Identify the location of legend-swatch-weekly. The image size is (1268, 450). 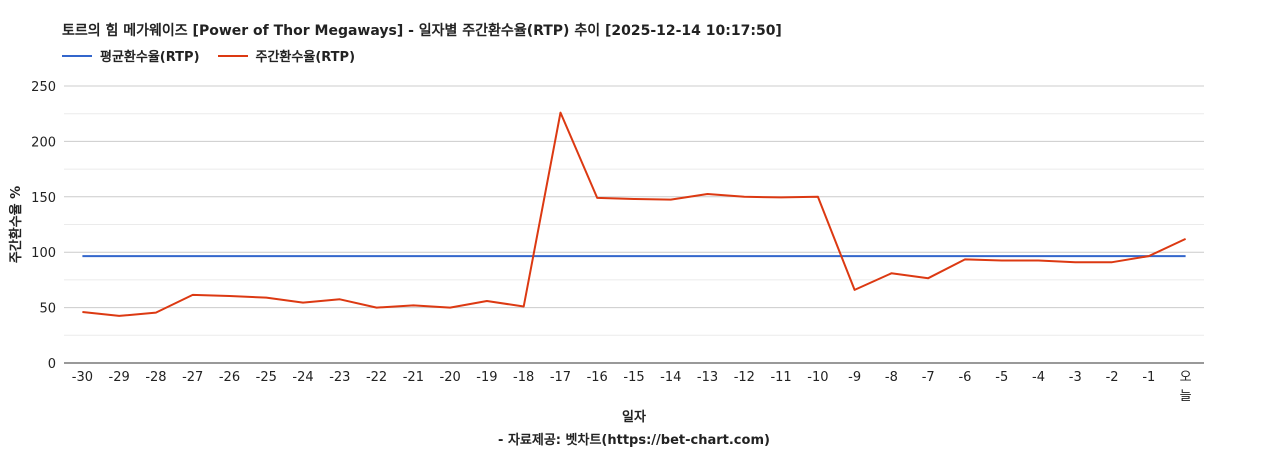
(232, 55).